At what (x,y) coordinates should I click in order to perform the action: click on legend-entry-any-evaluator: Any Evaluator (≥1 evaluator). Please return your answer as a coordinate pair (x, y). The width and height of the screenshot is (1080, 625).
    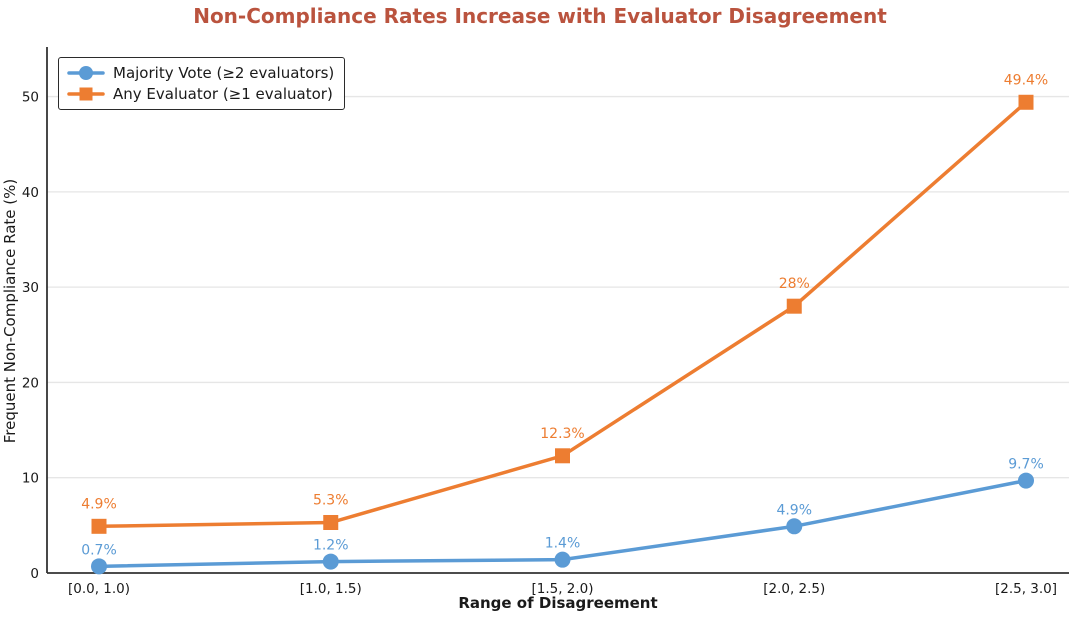
    Looking at the image, I should click on (200, 94).